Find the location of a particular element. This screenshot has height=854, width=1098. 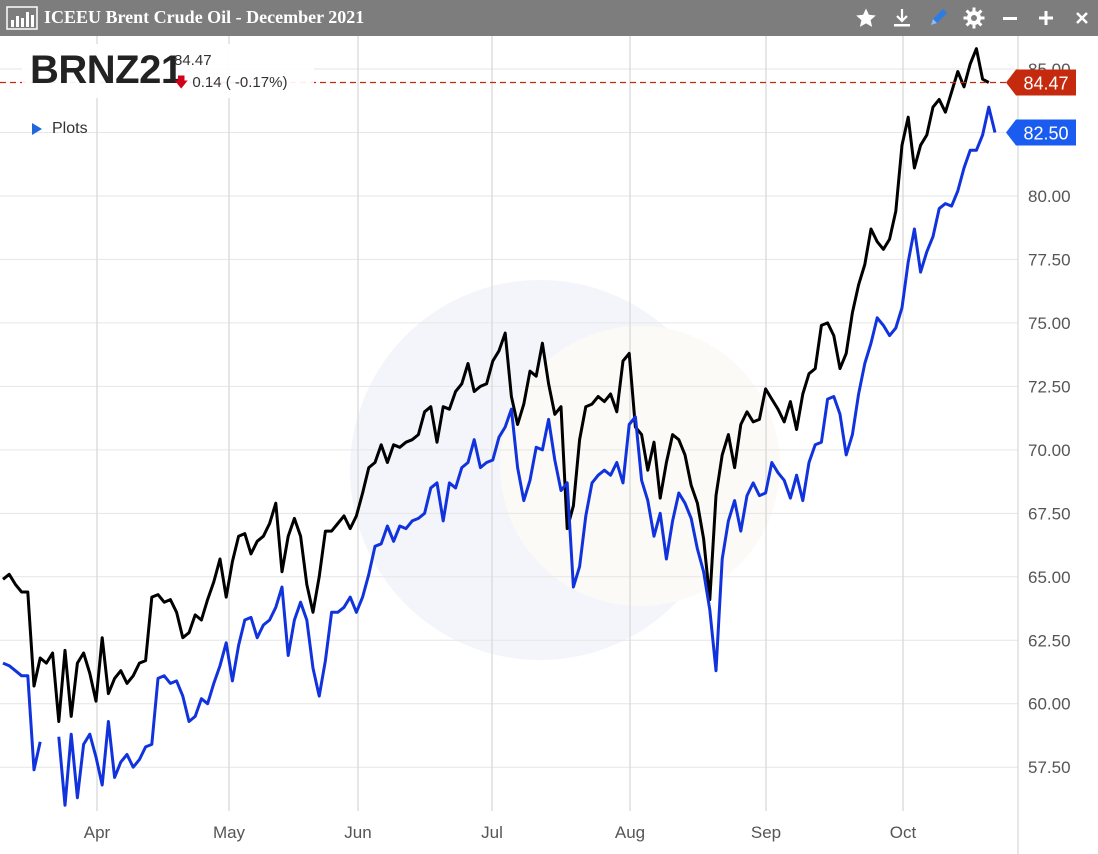

y-tick-label: 65.00 is located at coordinates (1049, 577).